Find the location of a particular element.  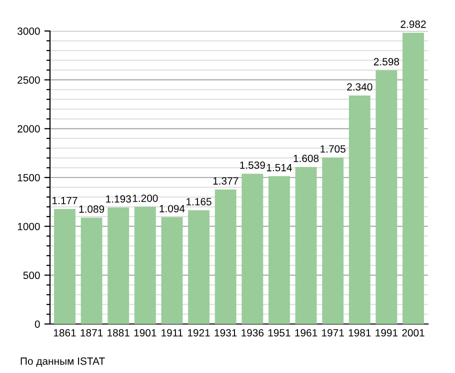

data-label: 2.982 is located at coordinates (413, 24).